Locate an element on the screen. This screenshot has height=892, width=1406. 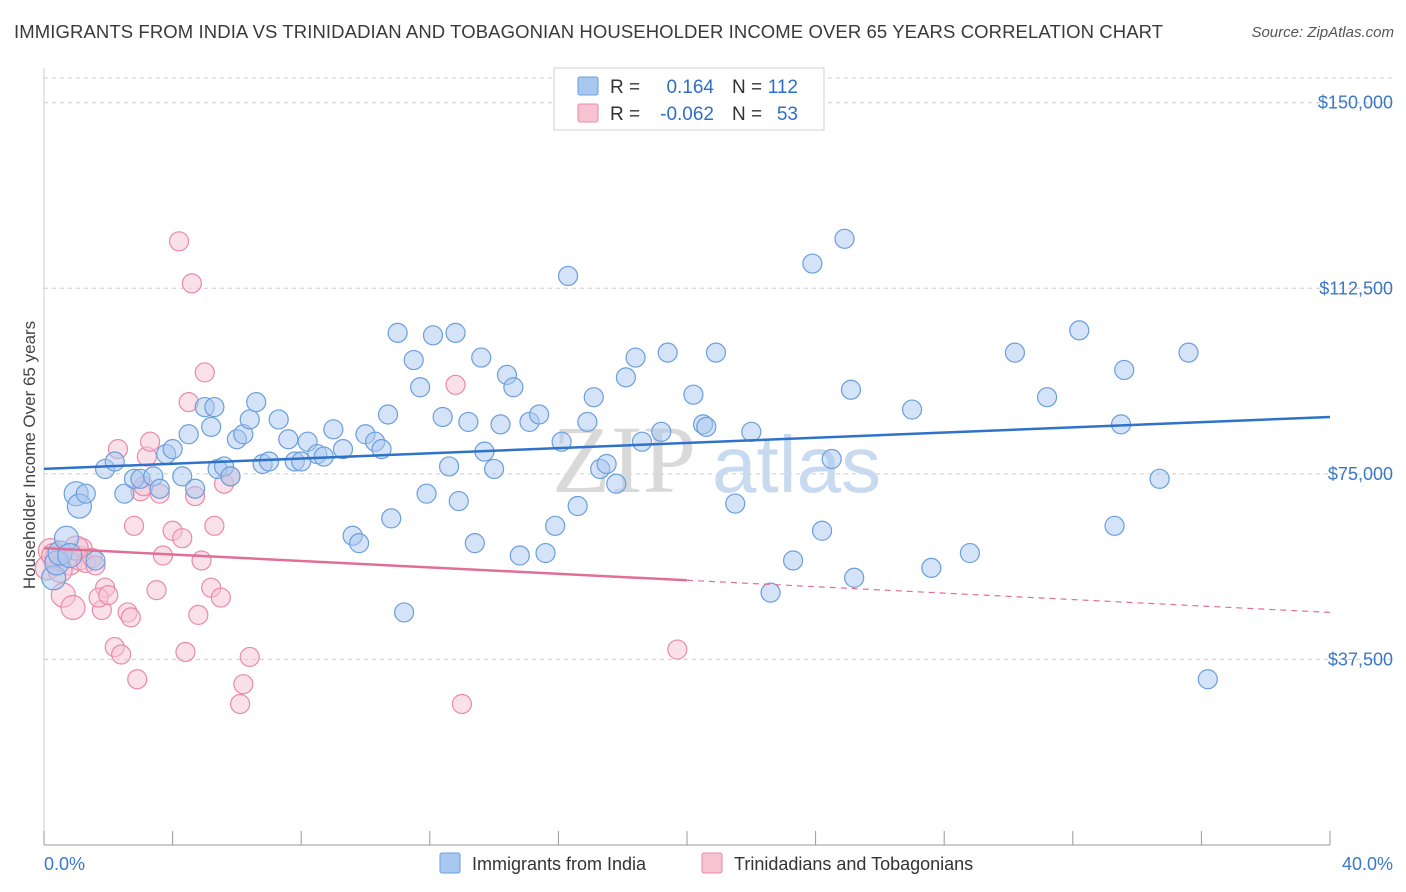
trend-line-india is located at coordinates (687, 443).